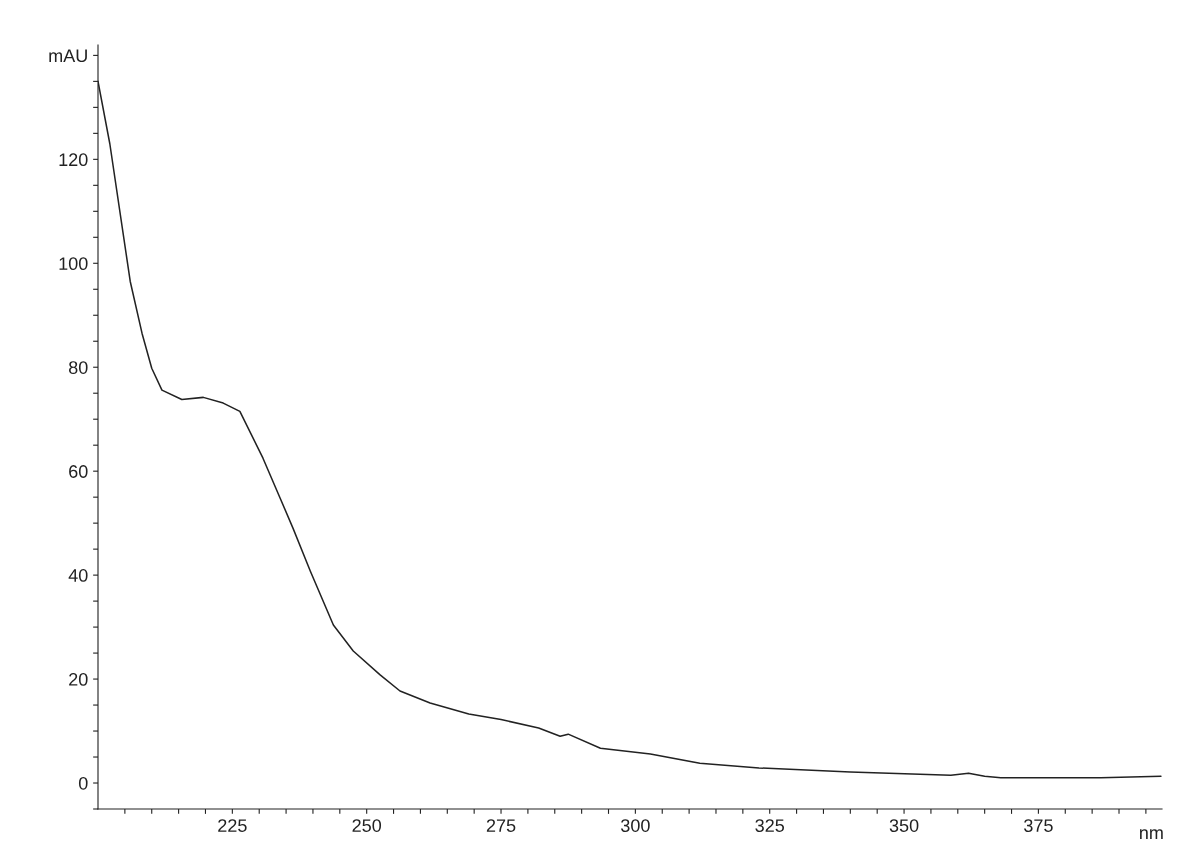 Image resolution: width=1177 pixels, height=849 pixels. I want to click on y-tick-label: 40, so click(78, 575).